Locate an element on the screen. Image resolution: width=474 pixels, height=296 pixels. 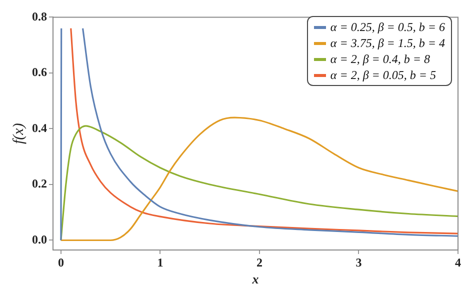
y-tick-label: 0.4 is located at coordinates (39, 127).